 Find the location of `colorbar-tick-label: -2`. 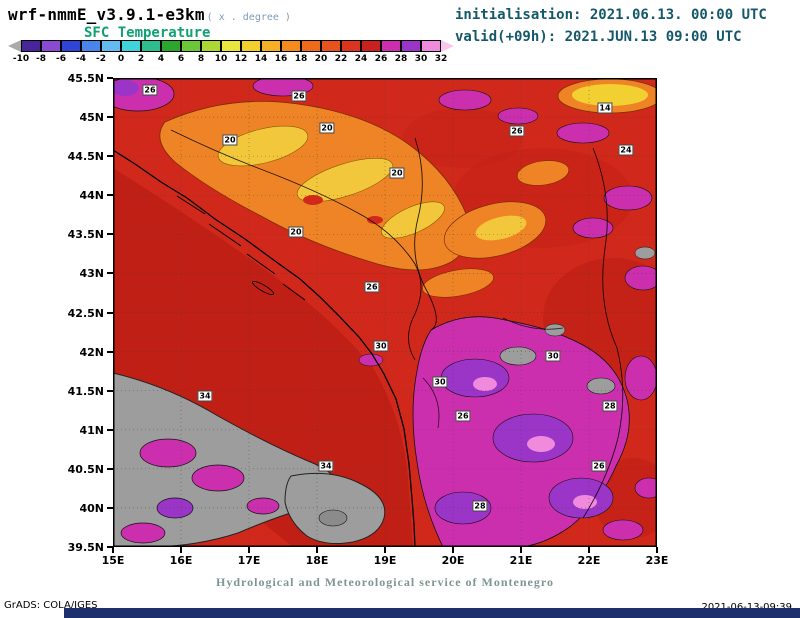

colorbar-tick-label: -2 is located at coordinates (101, 59).